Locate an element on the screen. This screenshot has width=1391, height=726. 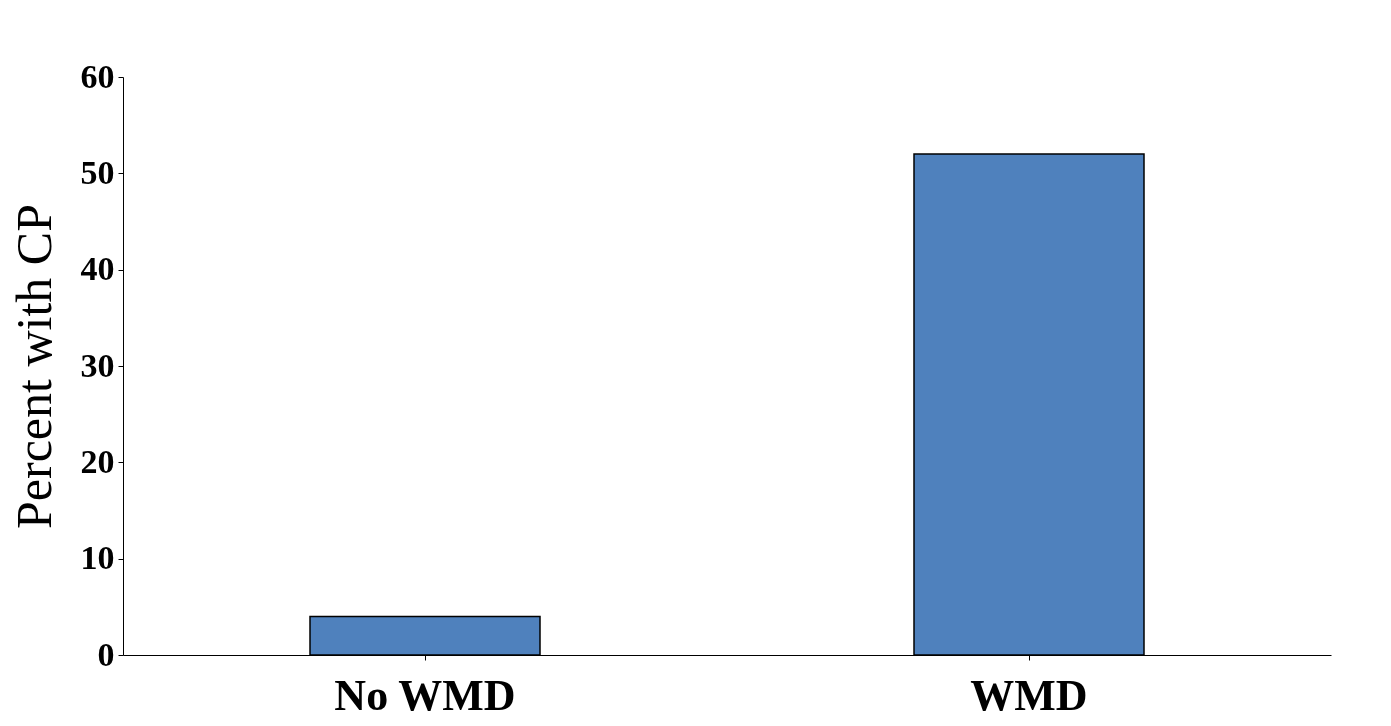
y-tick-label: 60 is located at coordinates (97, 76).